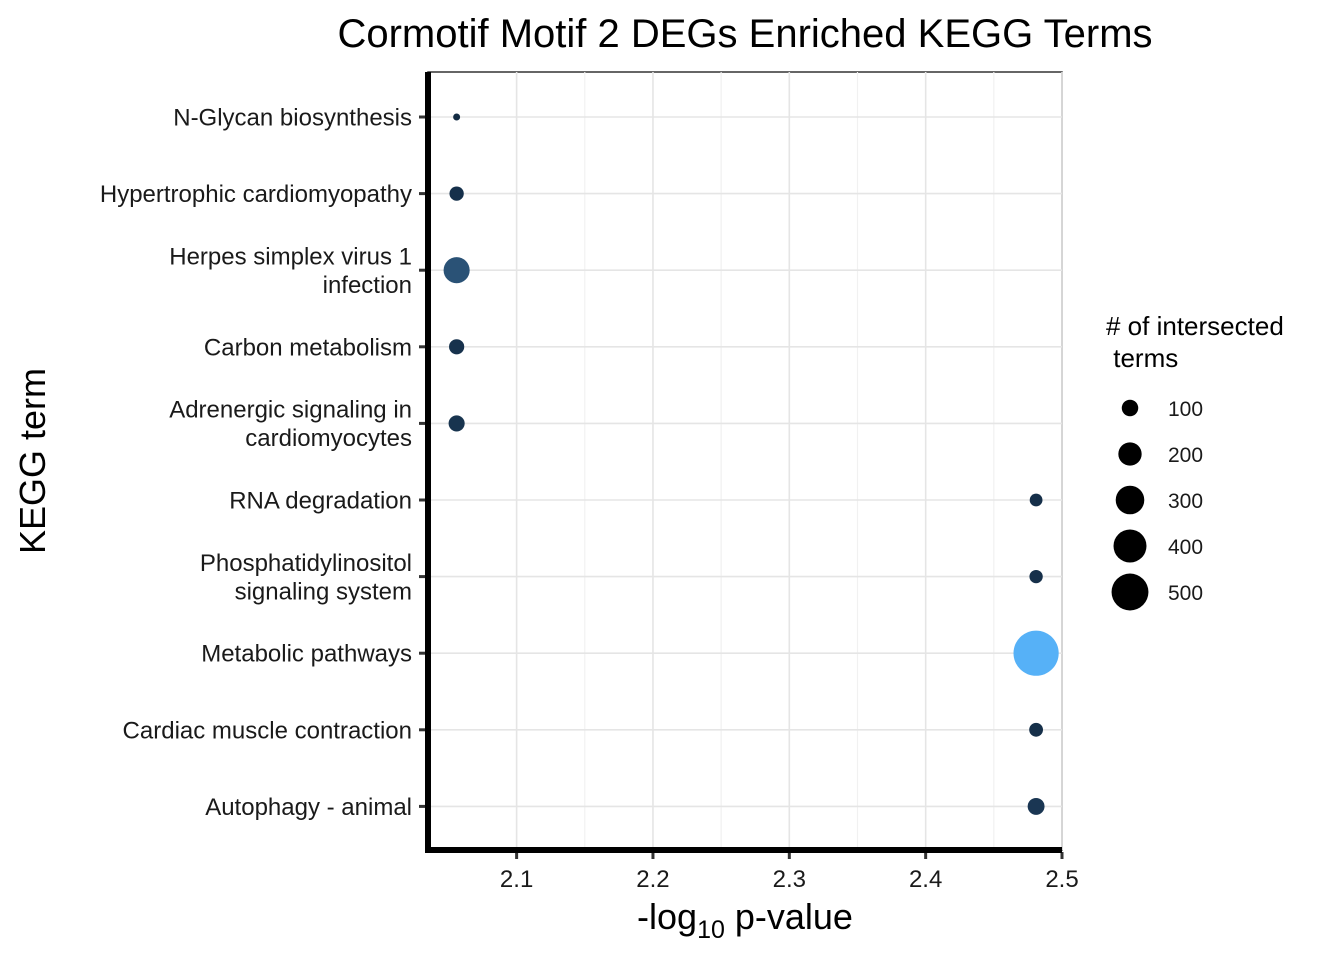 The image size is (1344, 960). Describe the element at coordinates (320, 501) in the screenshot. I see `y-tick-label: RNA degradation` at that location.